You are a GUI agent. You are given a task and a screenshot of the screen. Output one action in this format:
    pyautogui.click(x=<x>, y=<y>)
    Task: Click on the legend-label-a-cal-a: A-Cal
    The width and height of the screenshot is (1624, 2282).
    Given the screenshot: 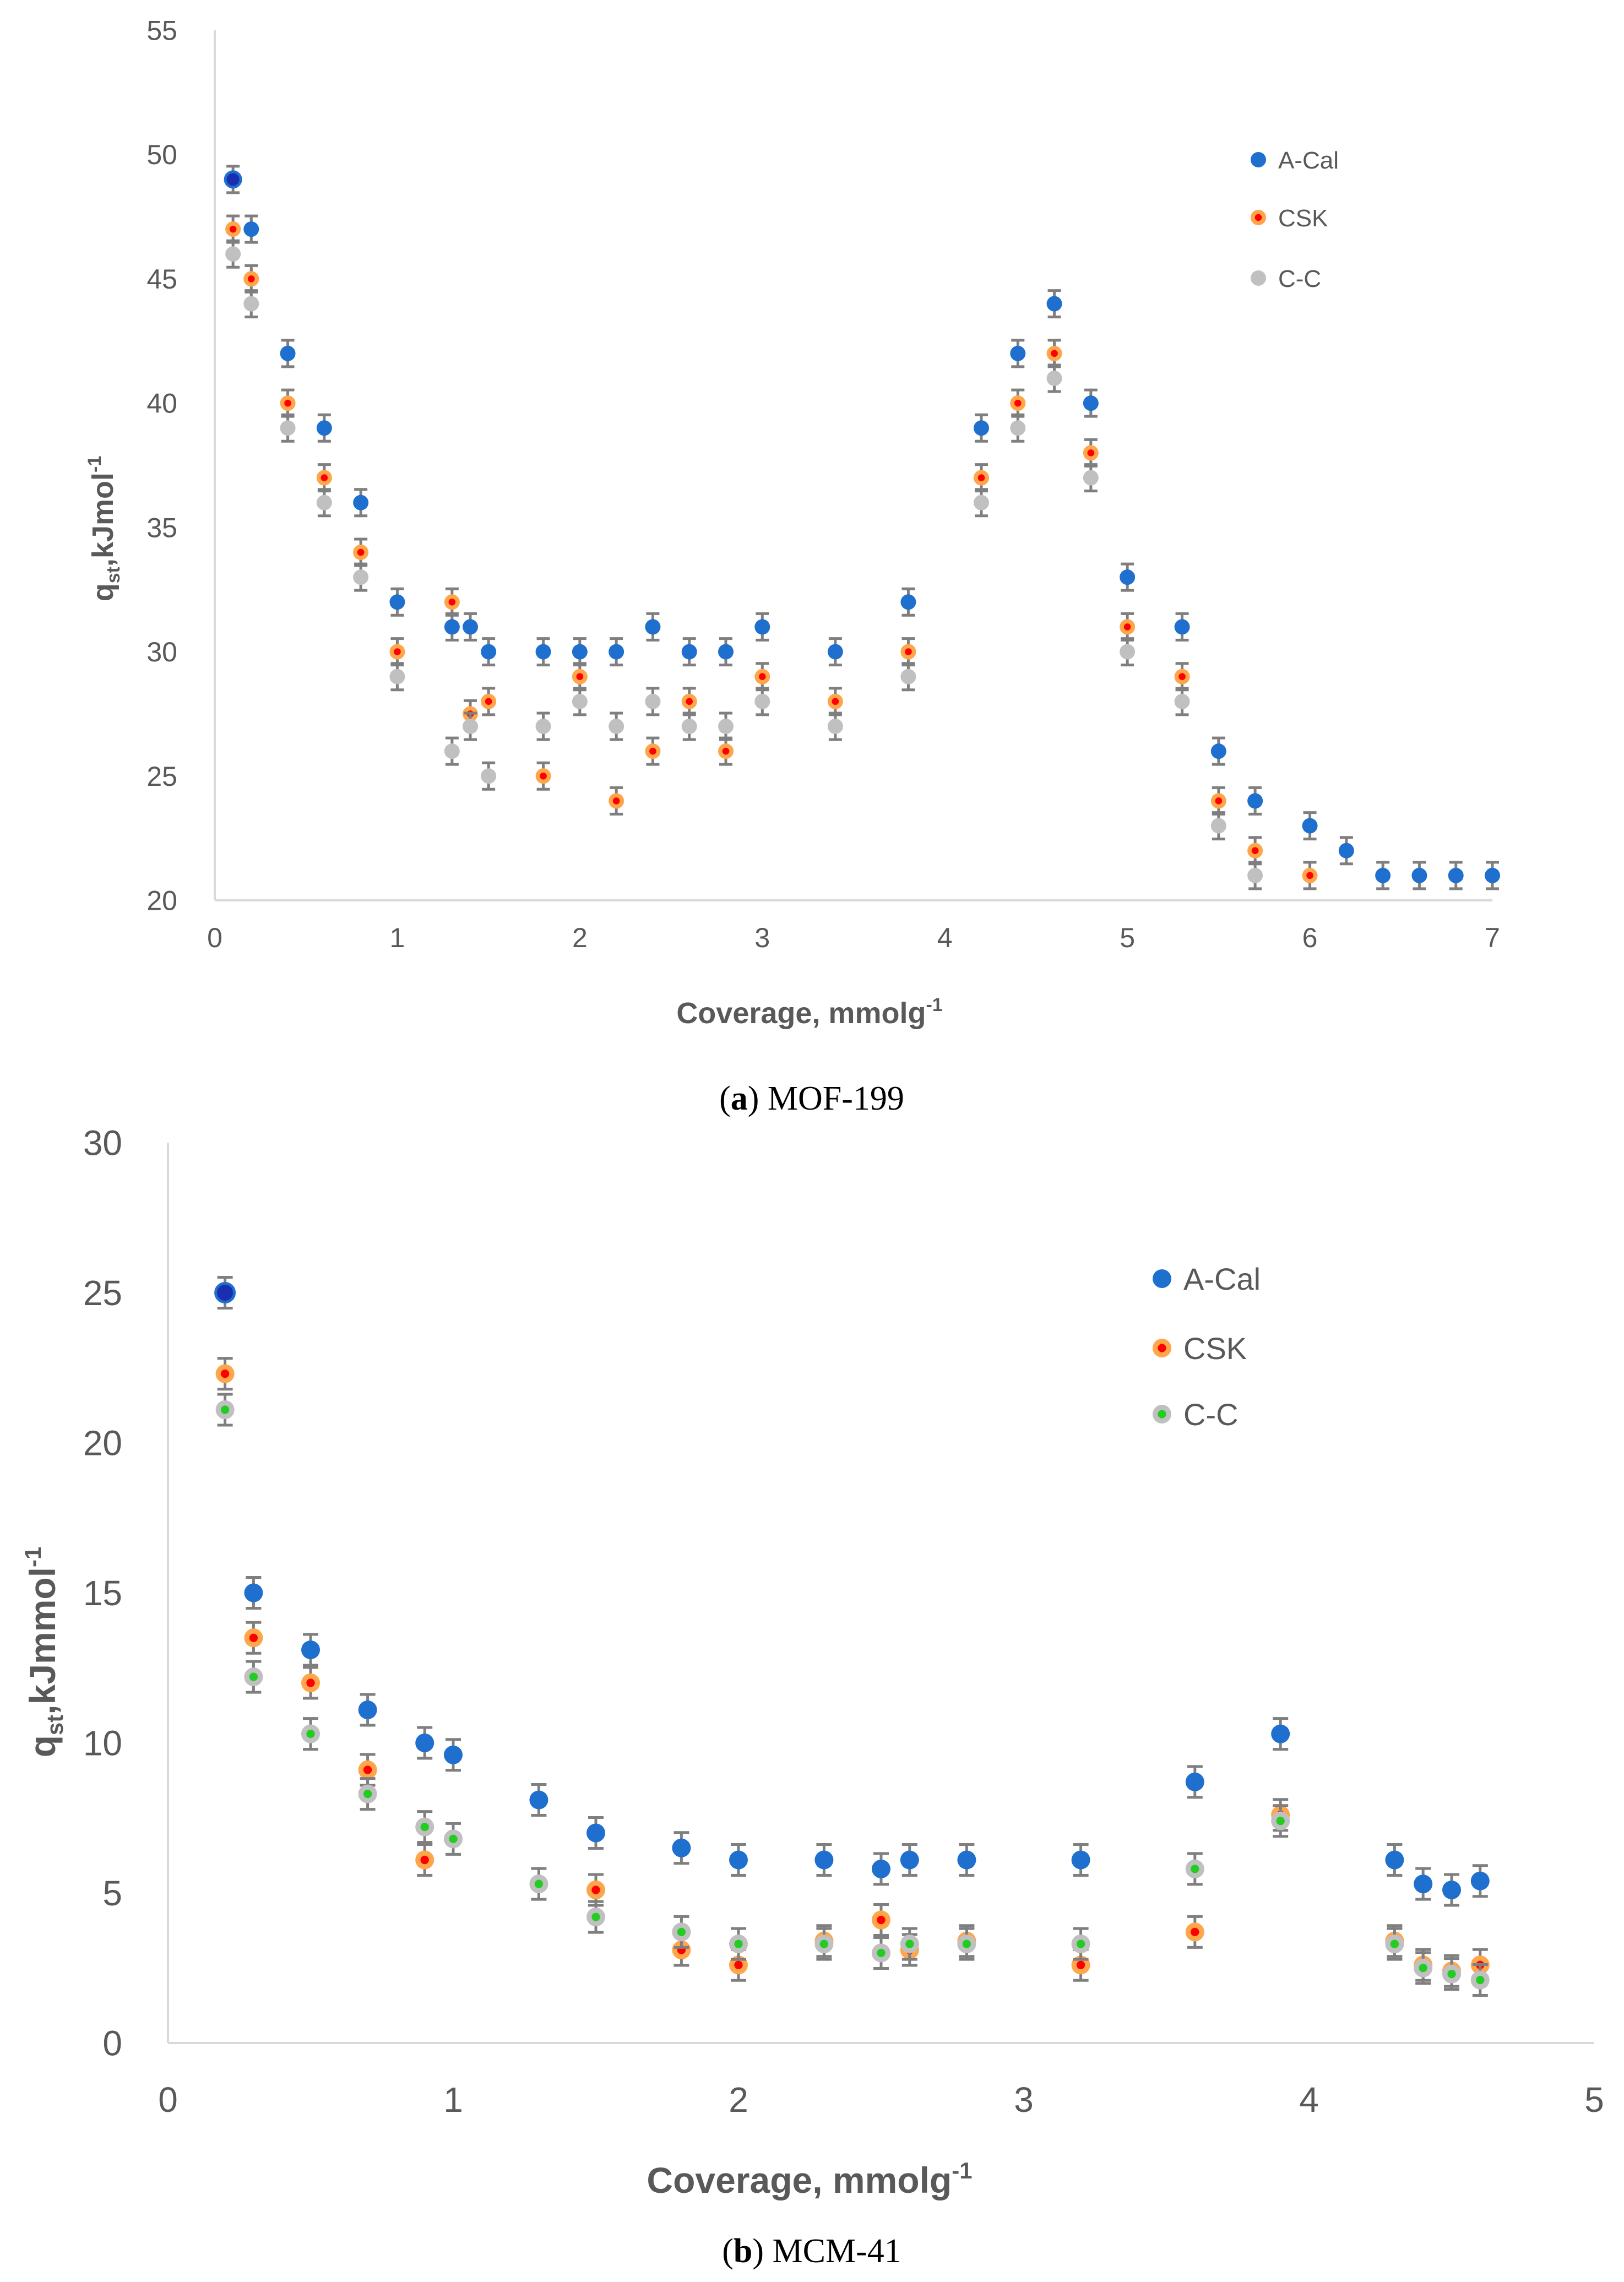 What is the action you would take?
    pyautogui.click(x=1308, y=160)
    